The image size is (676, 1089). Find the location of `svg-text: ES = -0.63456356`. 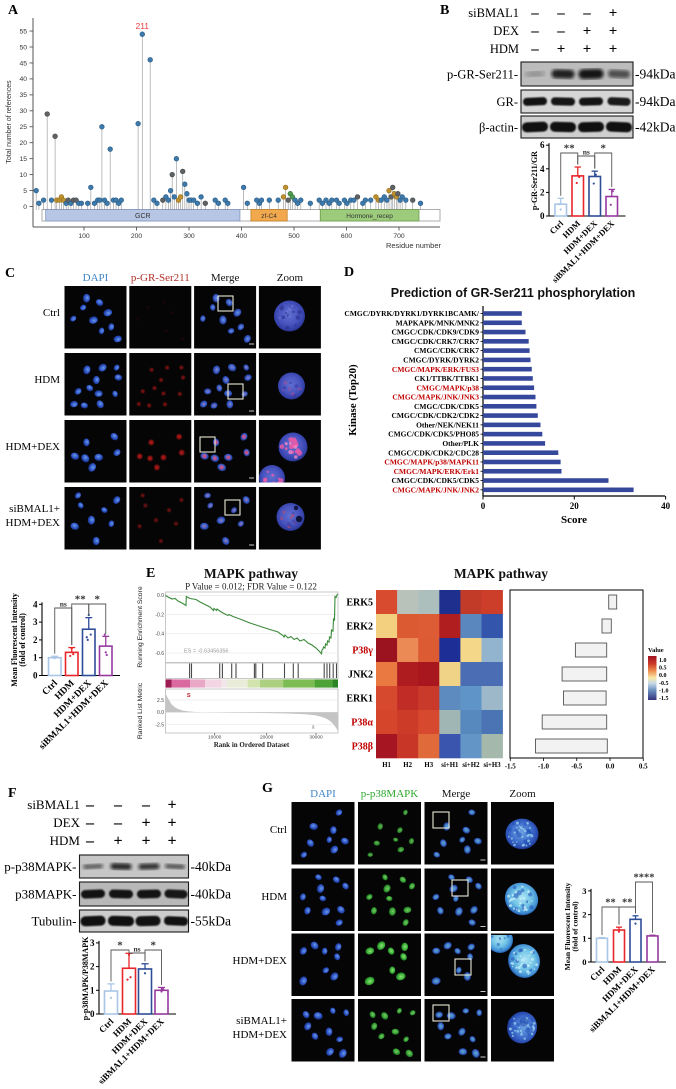

svg-text: ES = -0.63456356 is located at coordinates (206, 652).